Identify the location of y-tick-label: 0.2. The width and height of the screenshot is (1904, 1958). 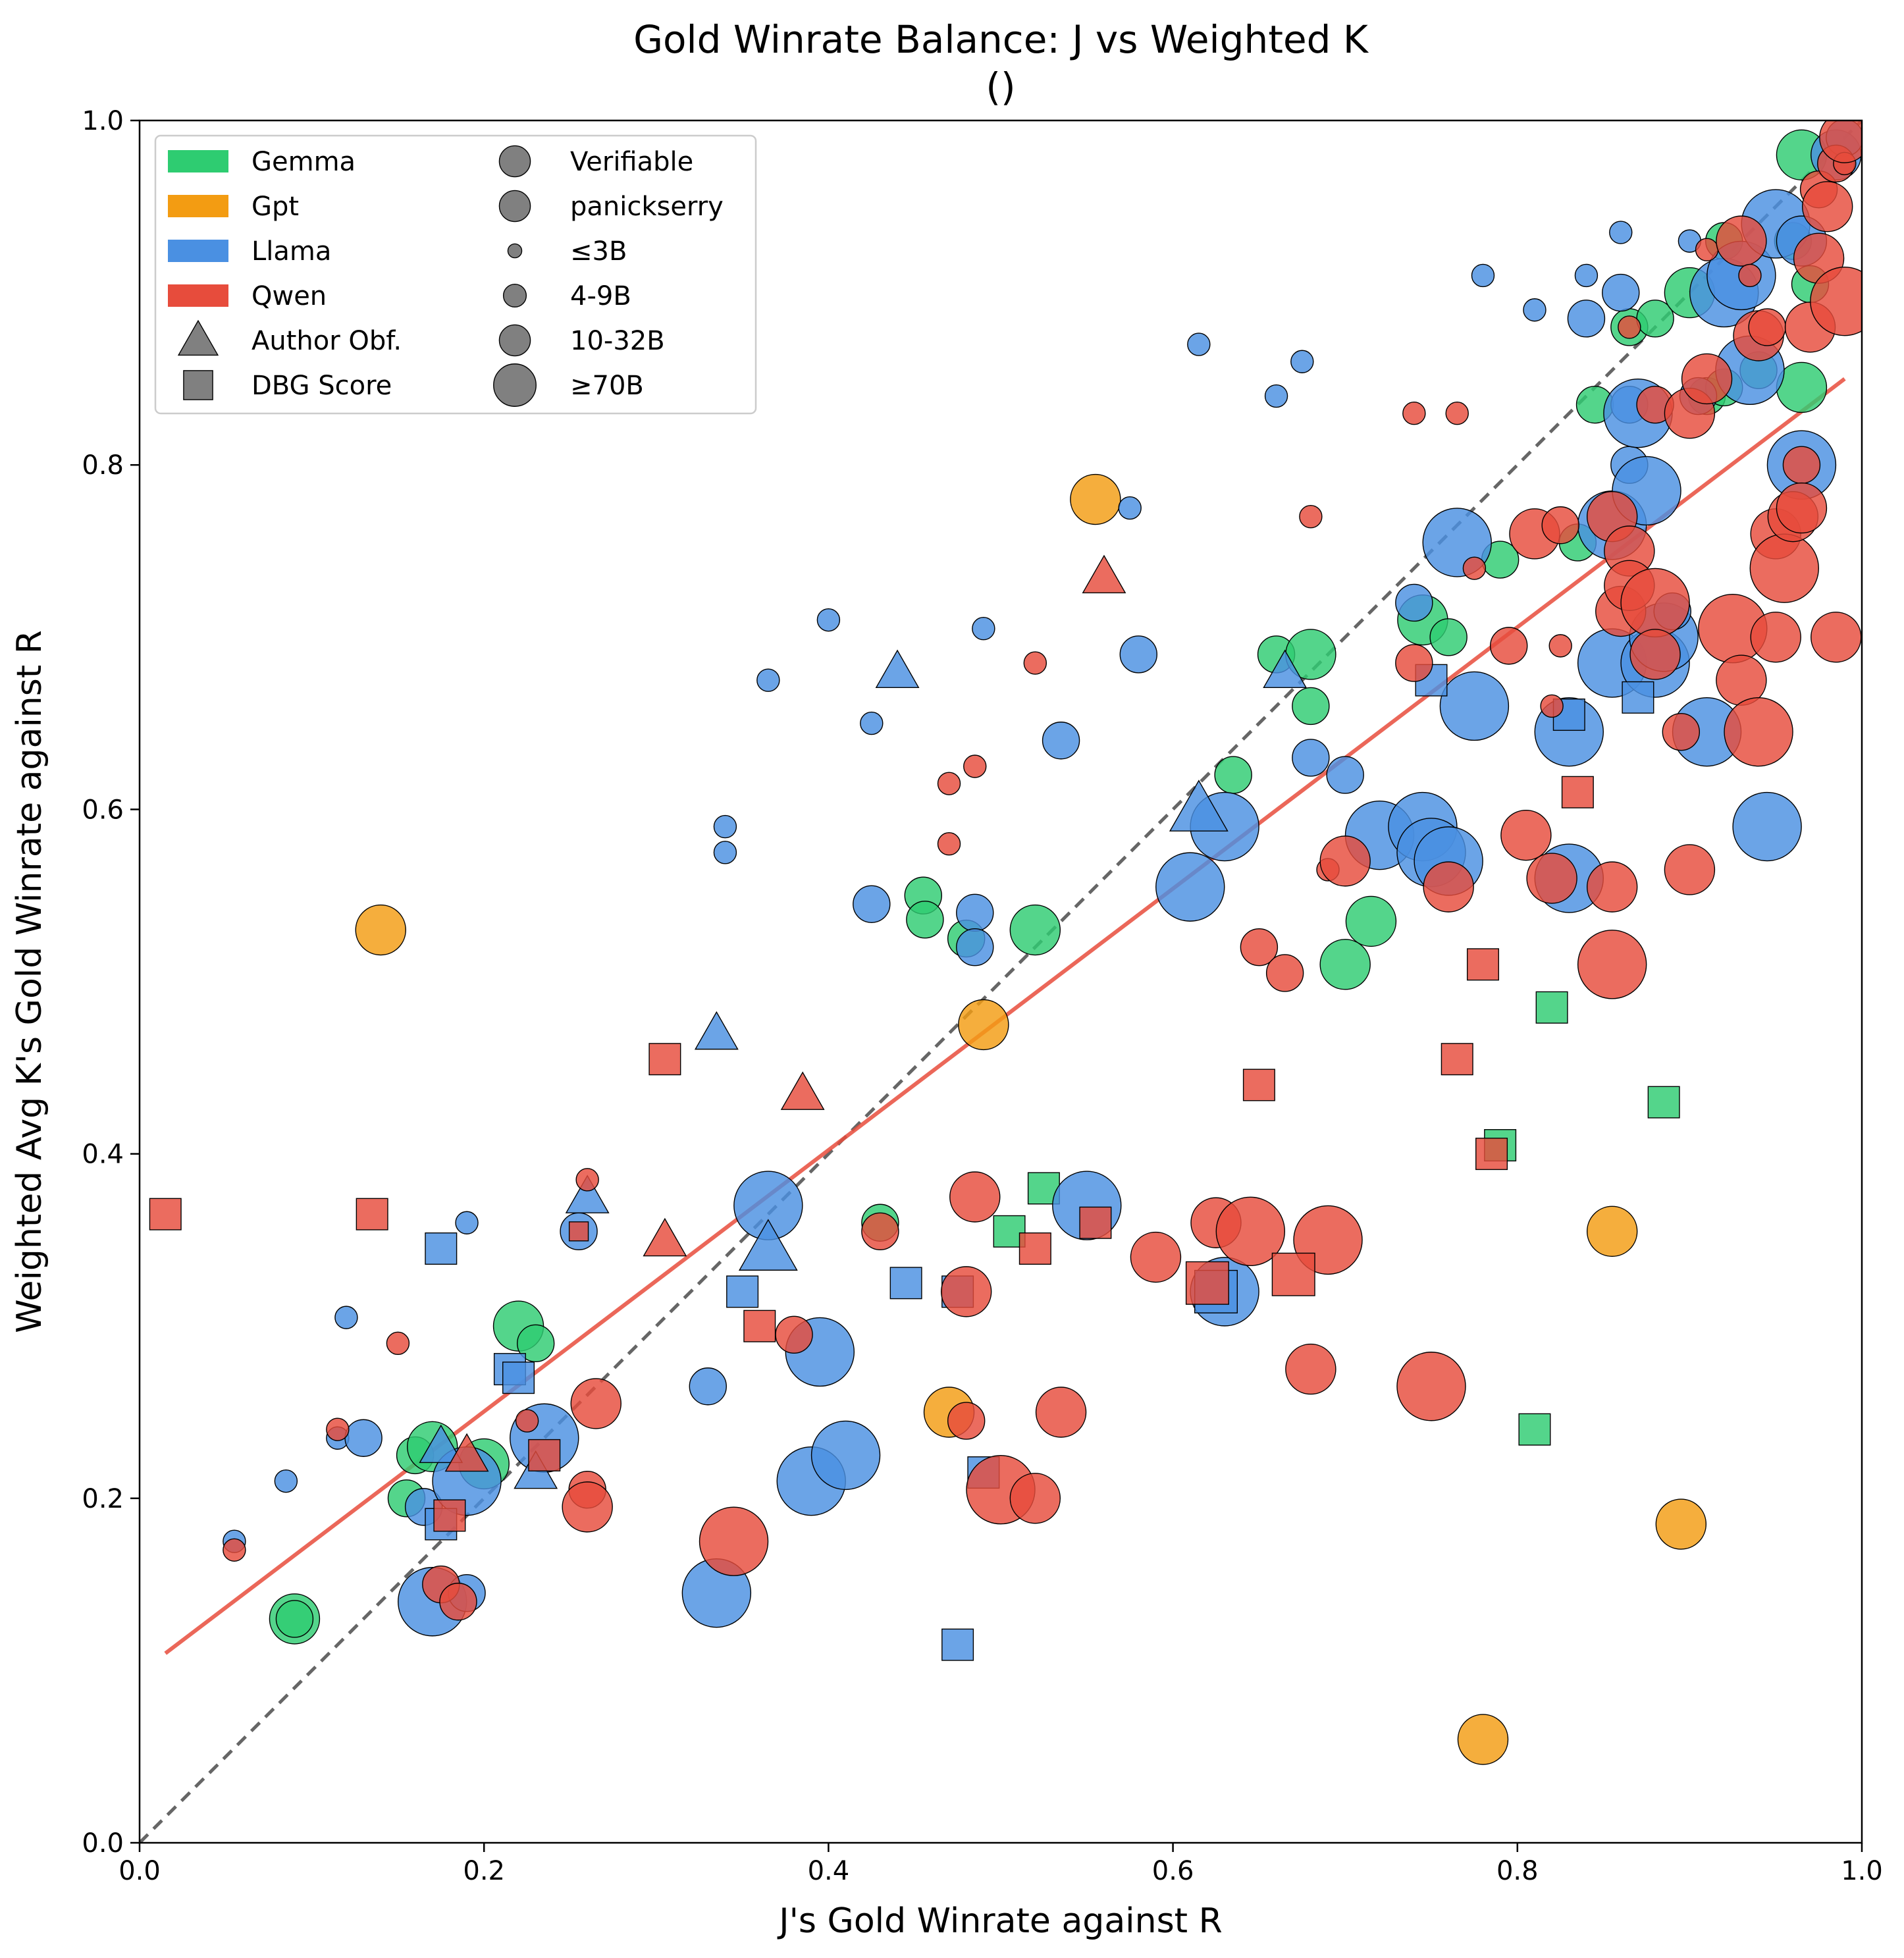
(103, 1499).